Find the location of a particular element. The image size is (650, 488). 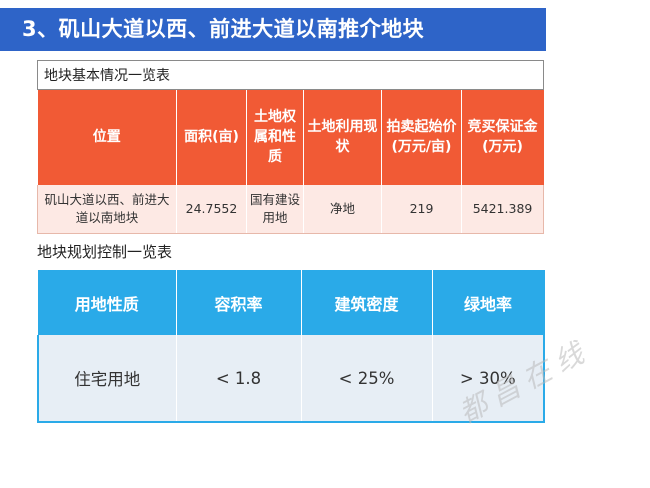

table-row: 住宅用地 < 1.8 < 25% > 30% is located at coordinates (291, 379).